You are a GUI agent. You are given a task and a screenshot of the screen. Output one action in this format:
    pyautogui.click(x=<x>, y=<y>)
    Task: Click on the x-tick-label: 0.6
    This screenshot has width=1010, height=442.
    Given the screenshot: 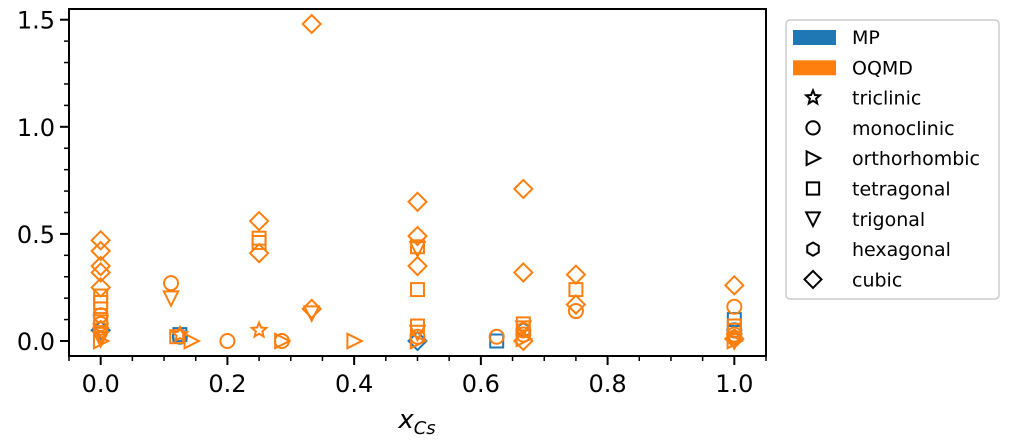 What is the action you would take?
    pyautogui.click(x=481, y=384)
    